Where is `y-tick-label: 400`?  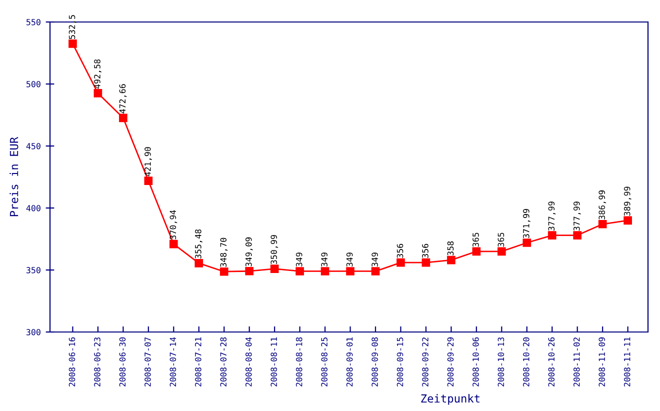
y-tick-label: 400 is located at coordinates (33, 208).